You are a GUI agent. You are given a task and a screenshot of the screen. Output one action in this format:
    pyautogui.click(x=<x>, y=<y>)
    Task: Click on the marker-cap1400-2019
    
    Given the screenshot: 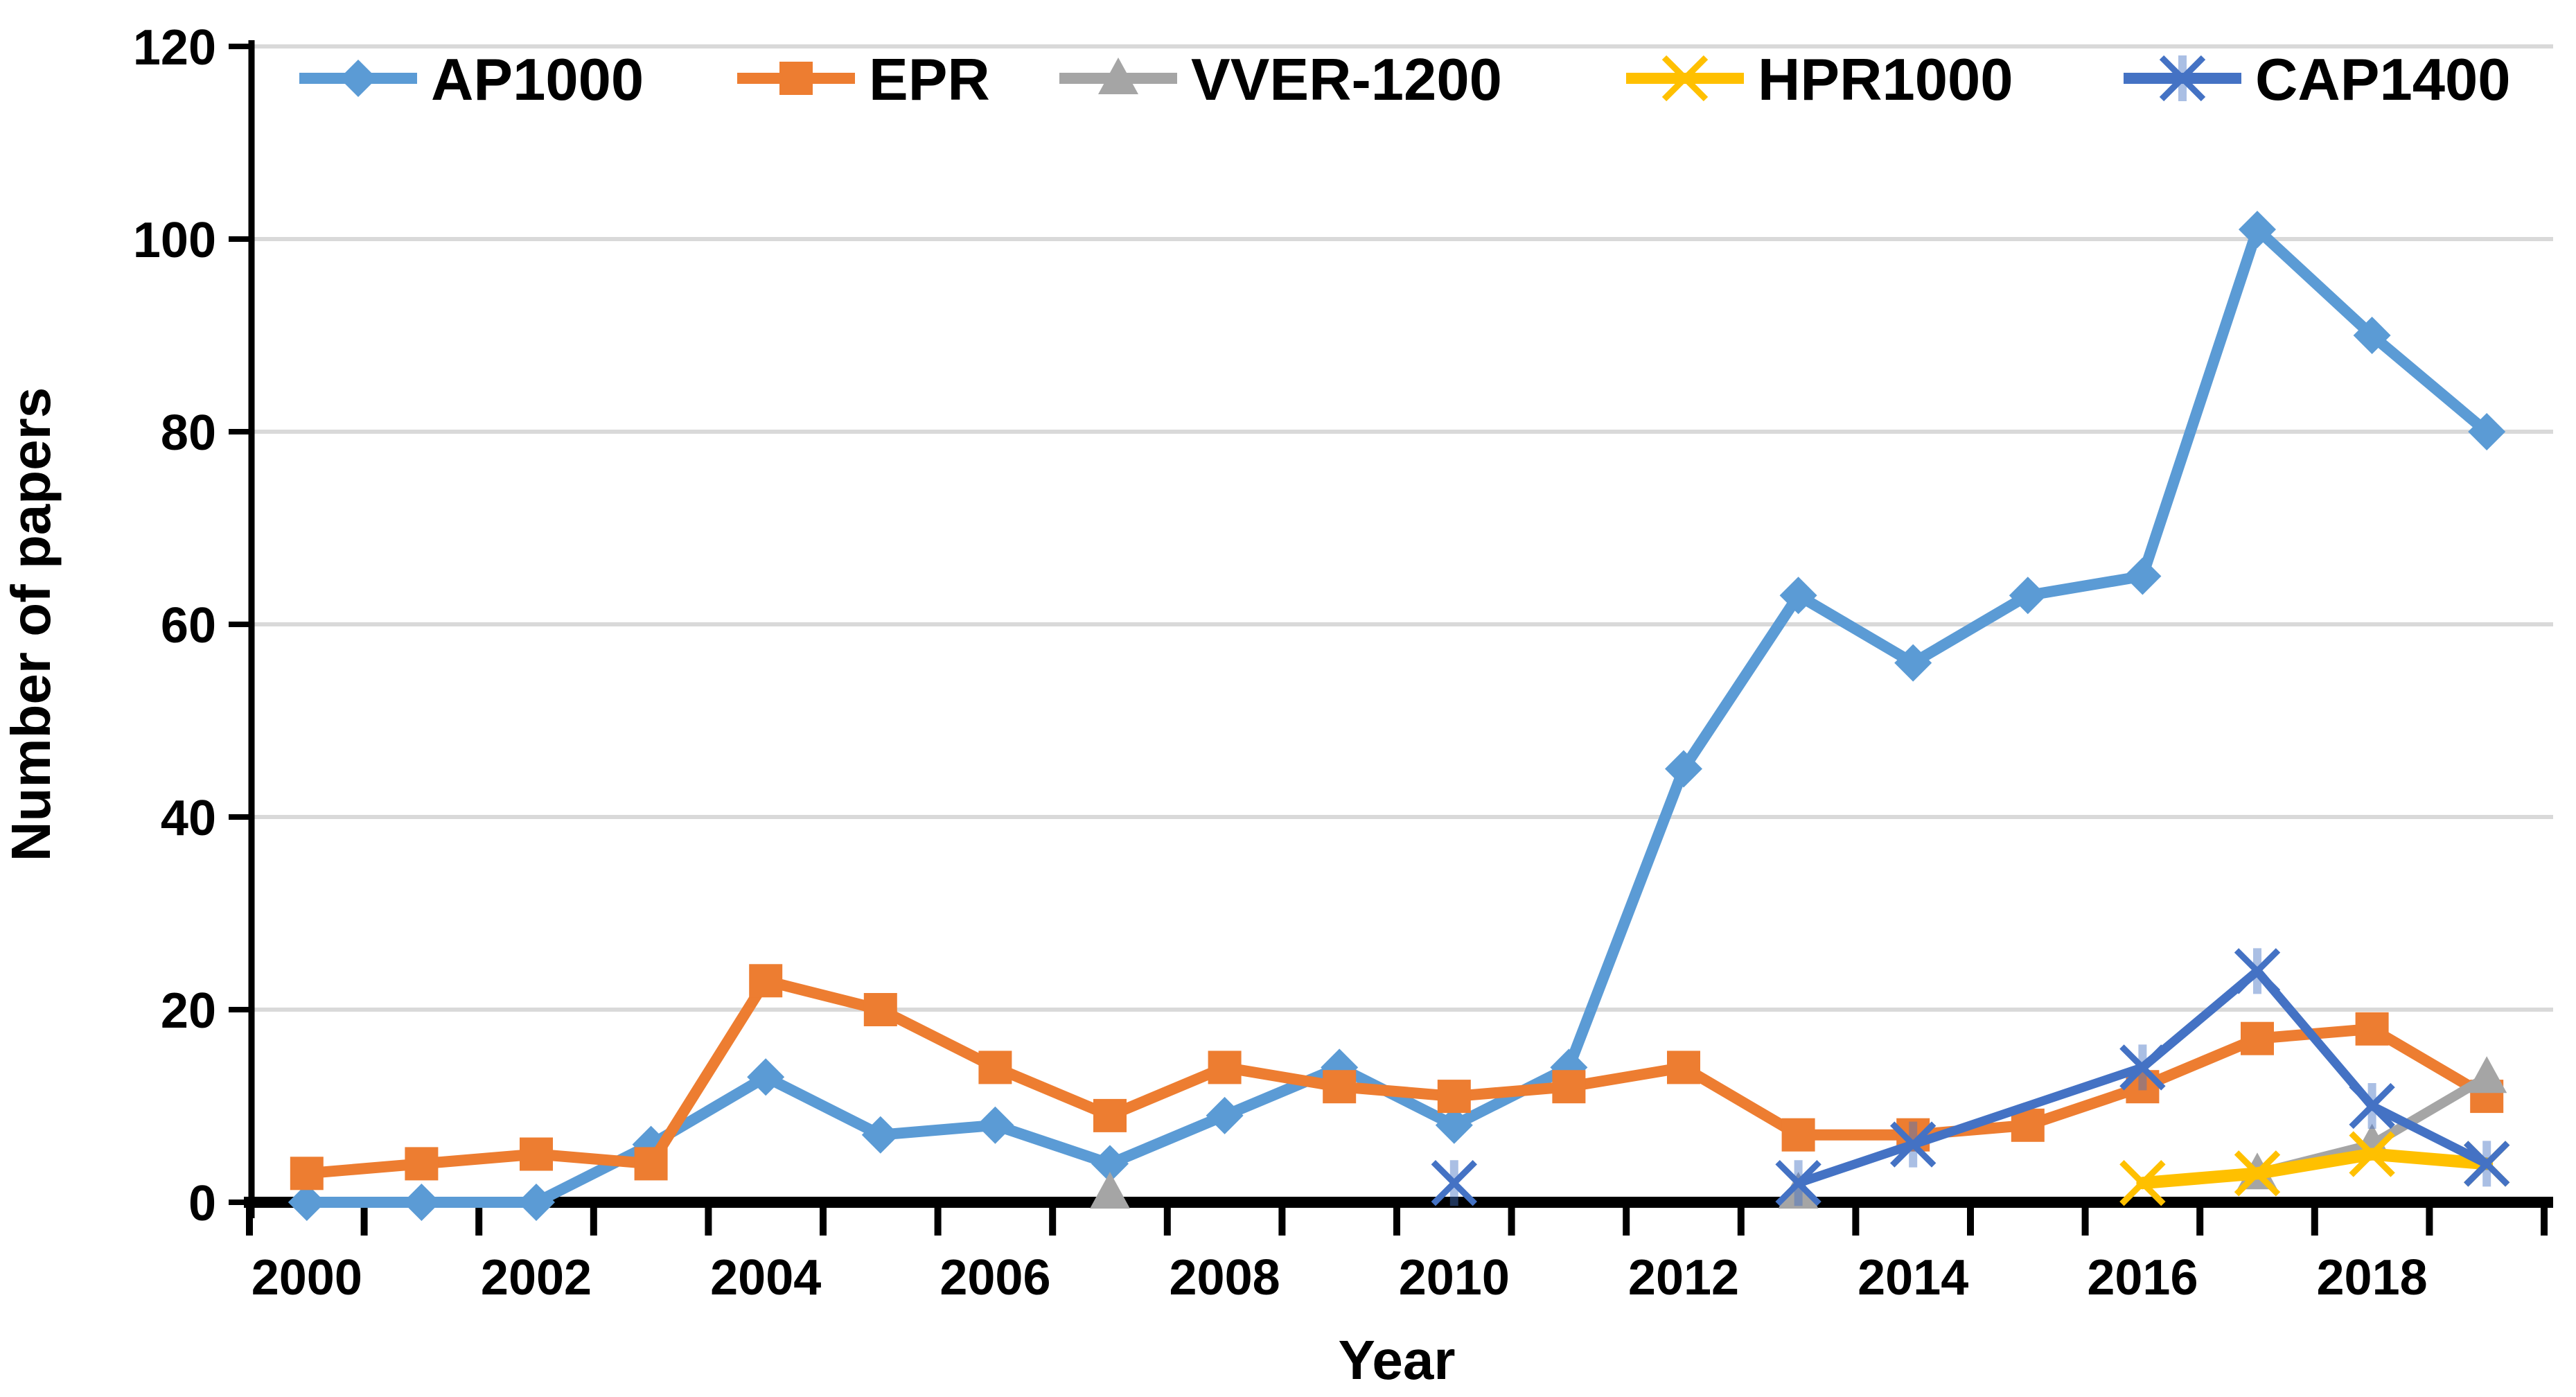 What is the action you would take?
    pyautogui.click(x=2487, y=1164)
    